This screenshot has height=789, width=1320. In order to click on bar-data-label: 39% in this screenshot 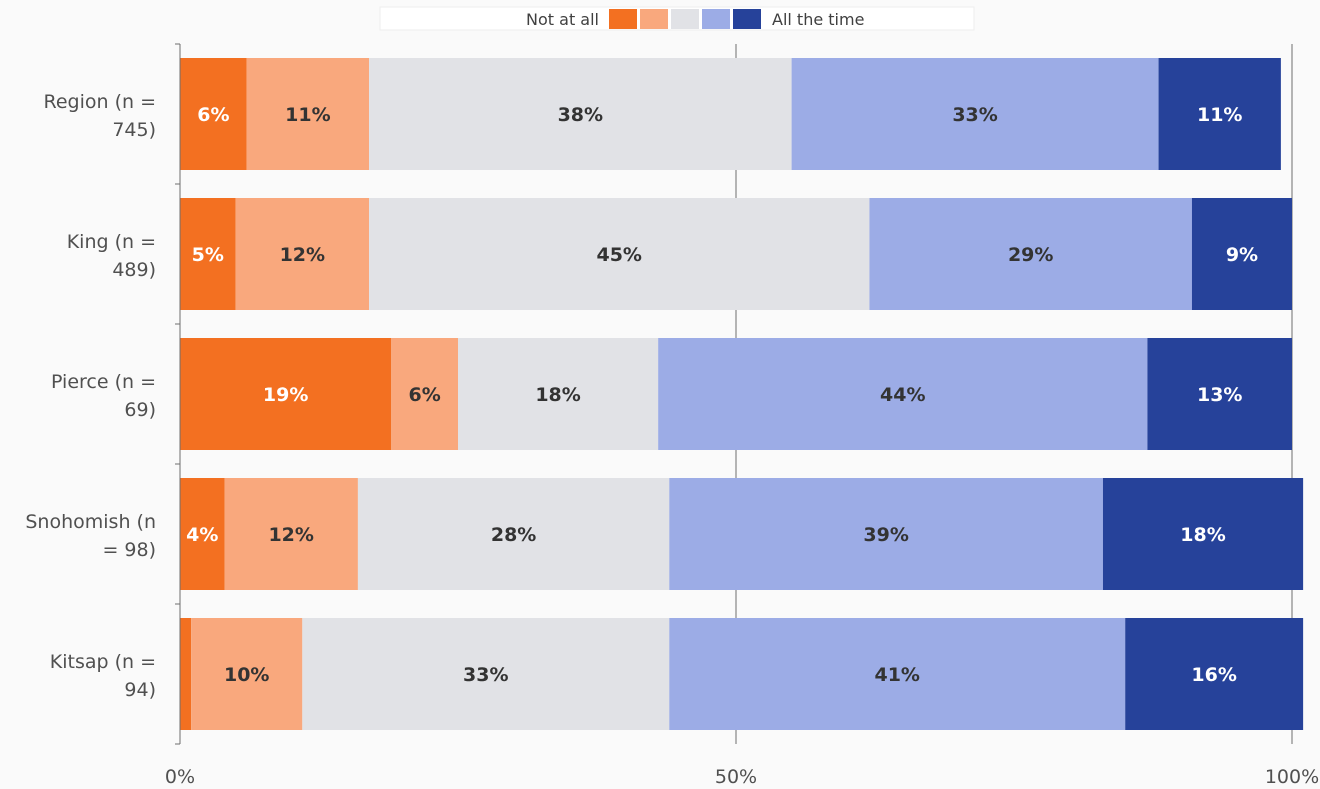, I will do `click(885, 535)`.